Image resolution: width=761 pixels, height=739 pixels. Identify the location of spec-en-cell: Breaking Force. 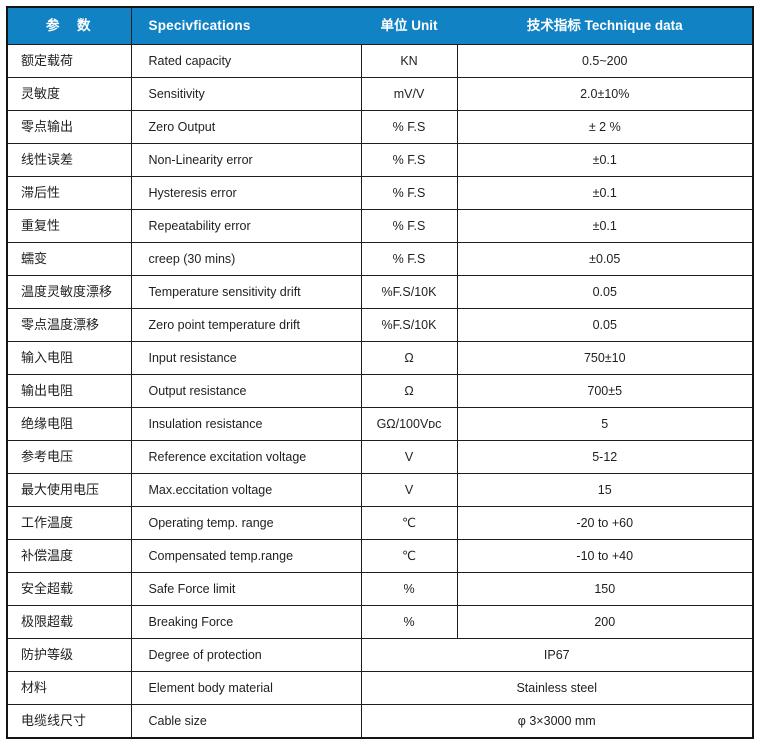
(246, 622).